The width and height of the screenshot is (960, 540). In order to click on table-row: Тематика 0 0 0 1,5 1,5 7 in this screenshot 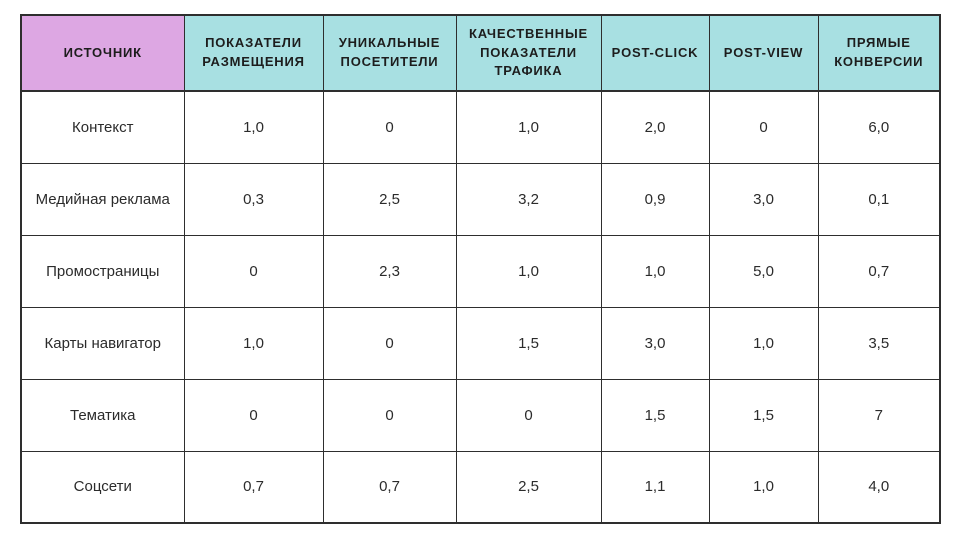, I will do `click(480, 415)`.